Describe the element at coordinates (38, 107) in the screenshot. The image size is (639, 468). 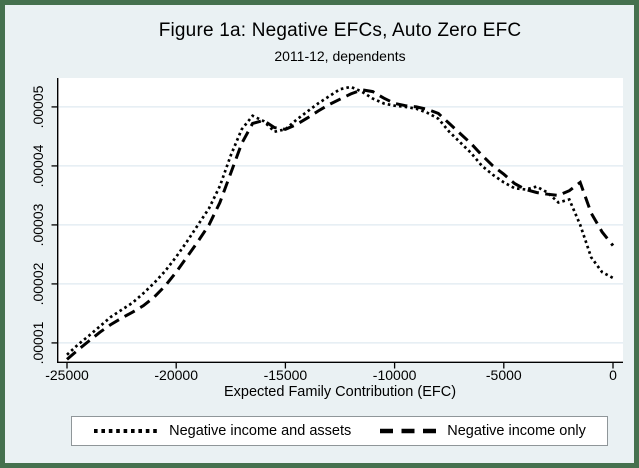
I see `y-tick-label: .00005` at that location.